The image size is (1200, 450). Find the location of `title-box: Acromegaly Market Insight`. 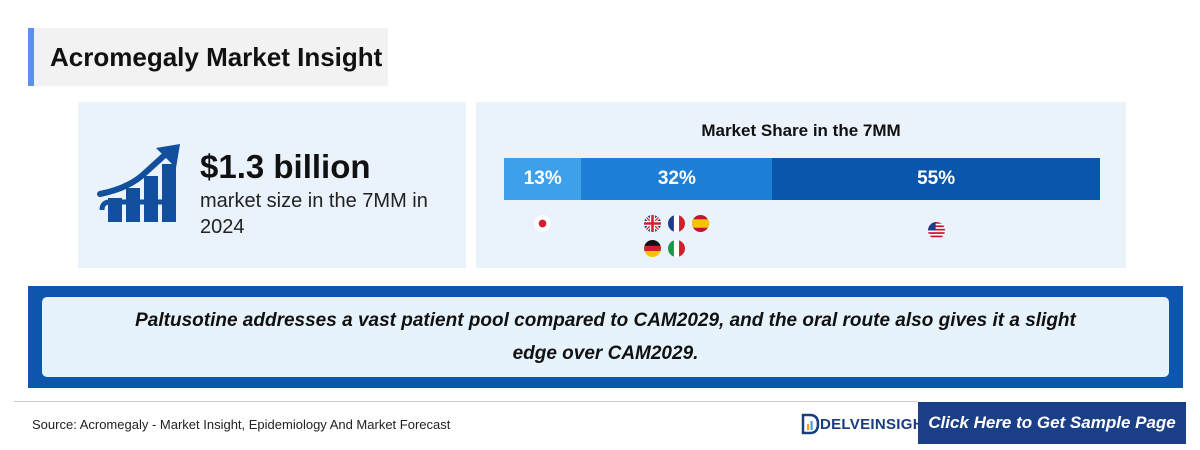

title-box: Acromegaly Market Insight is located at coordinates (208, 57).